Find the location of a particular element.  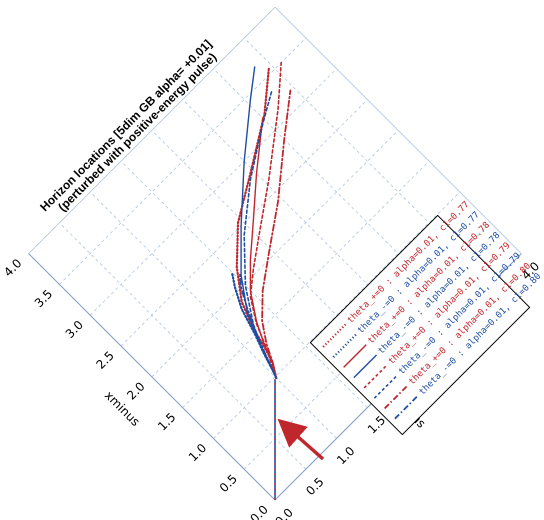

series is located at coordinates (261, 280).